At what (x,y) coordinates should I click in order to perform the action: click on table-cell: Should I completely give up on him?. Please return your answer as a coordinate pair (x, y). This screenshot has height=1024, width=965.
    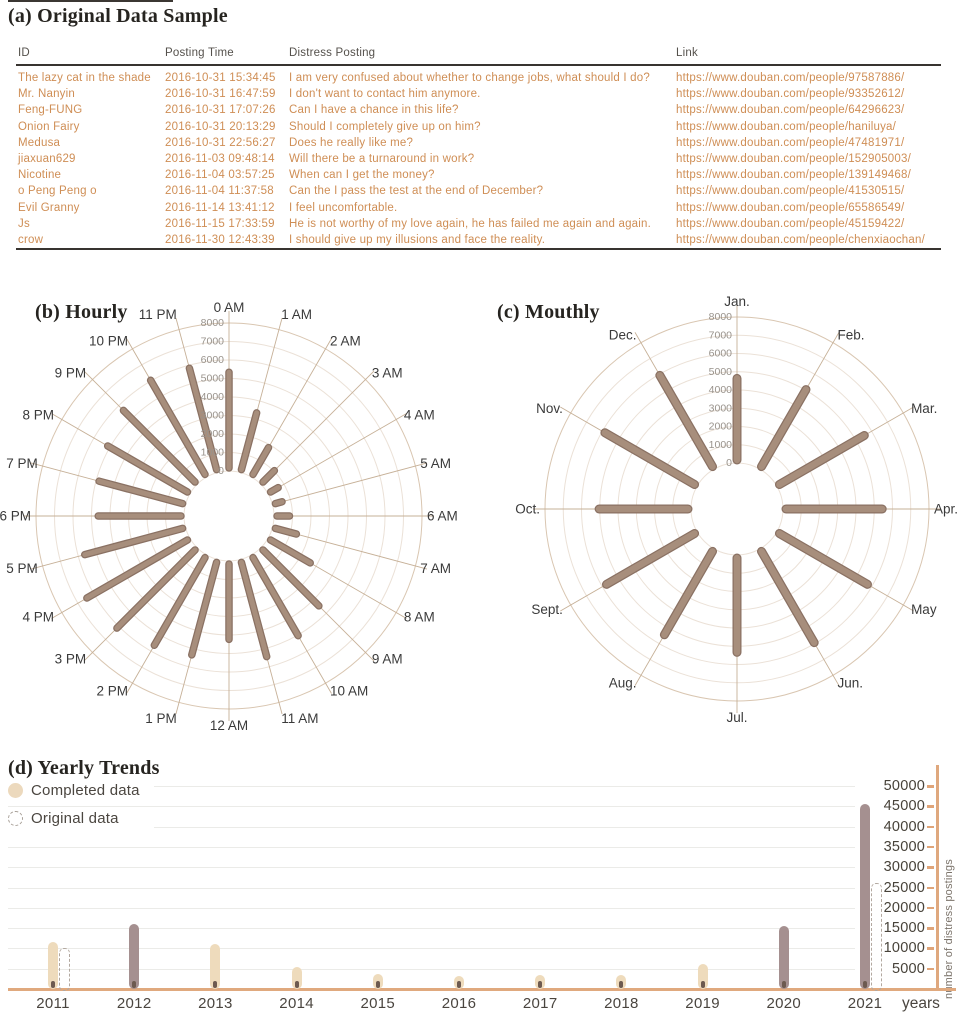
    Looking at the image, I should click on (385, 126).